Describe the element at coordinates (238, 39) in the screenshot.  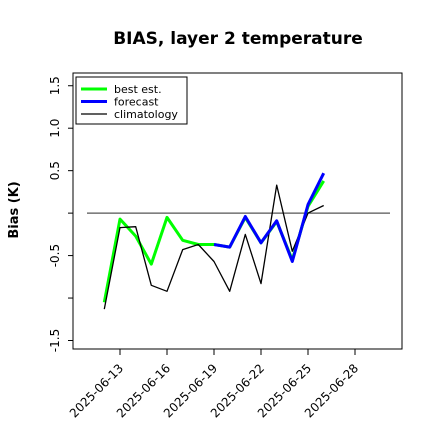
I see `chart-title: BIAS, layer 2 temperature` at that location.